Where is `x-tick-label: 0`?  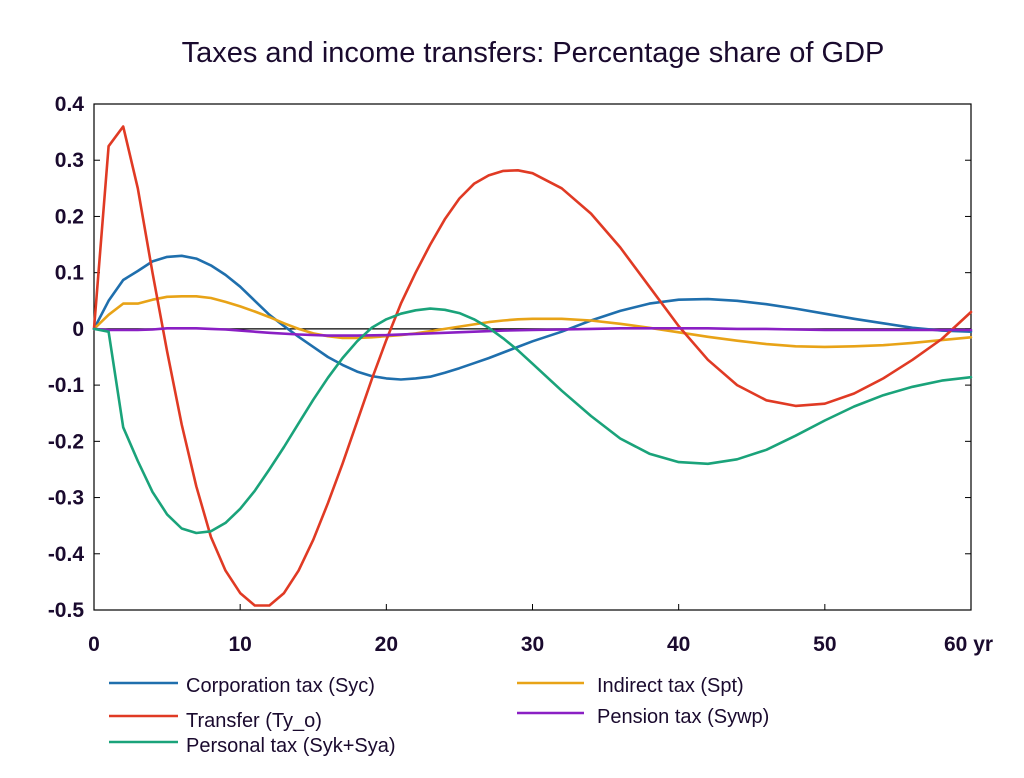
x-tick-label: 0 is located at coordinates (94, 644).